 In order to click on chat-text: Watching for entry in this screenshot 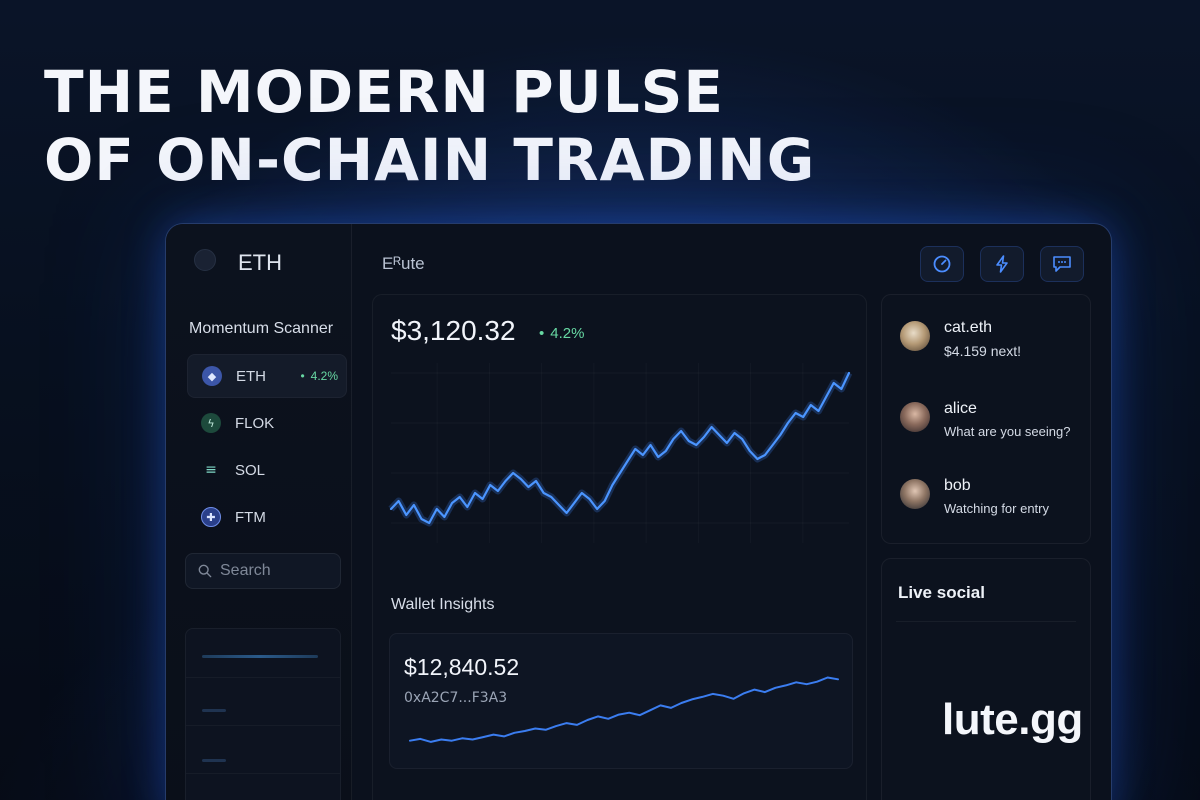, I will do `click(997, 508)`.